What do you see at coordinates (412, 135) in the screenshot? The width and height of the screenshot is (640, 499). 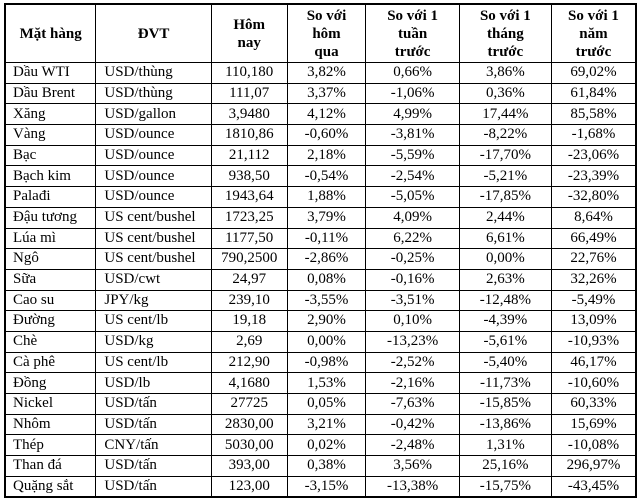 I see `change-vs-1-week: -3,81%` at bounding box center [412, 135].